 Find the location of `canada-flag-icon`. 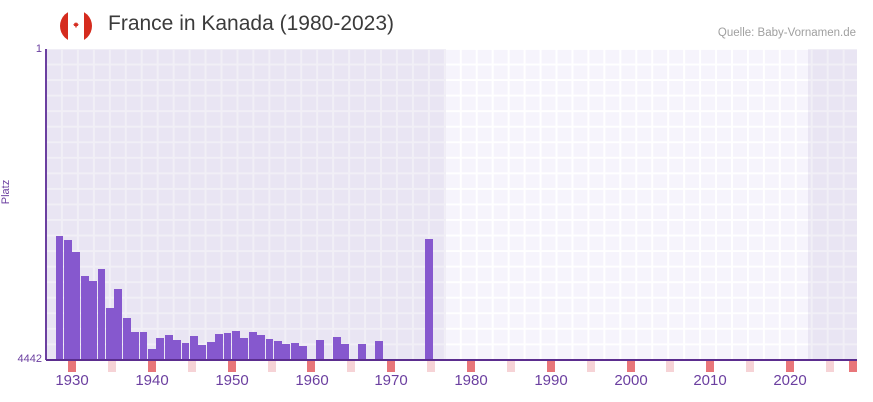

canada-flag-icon is located at coordinates (76, 26).